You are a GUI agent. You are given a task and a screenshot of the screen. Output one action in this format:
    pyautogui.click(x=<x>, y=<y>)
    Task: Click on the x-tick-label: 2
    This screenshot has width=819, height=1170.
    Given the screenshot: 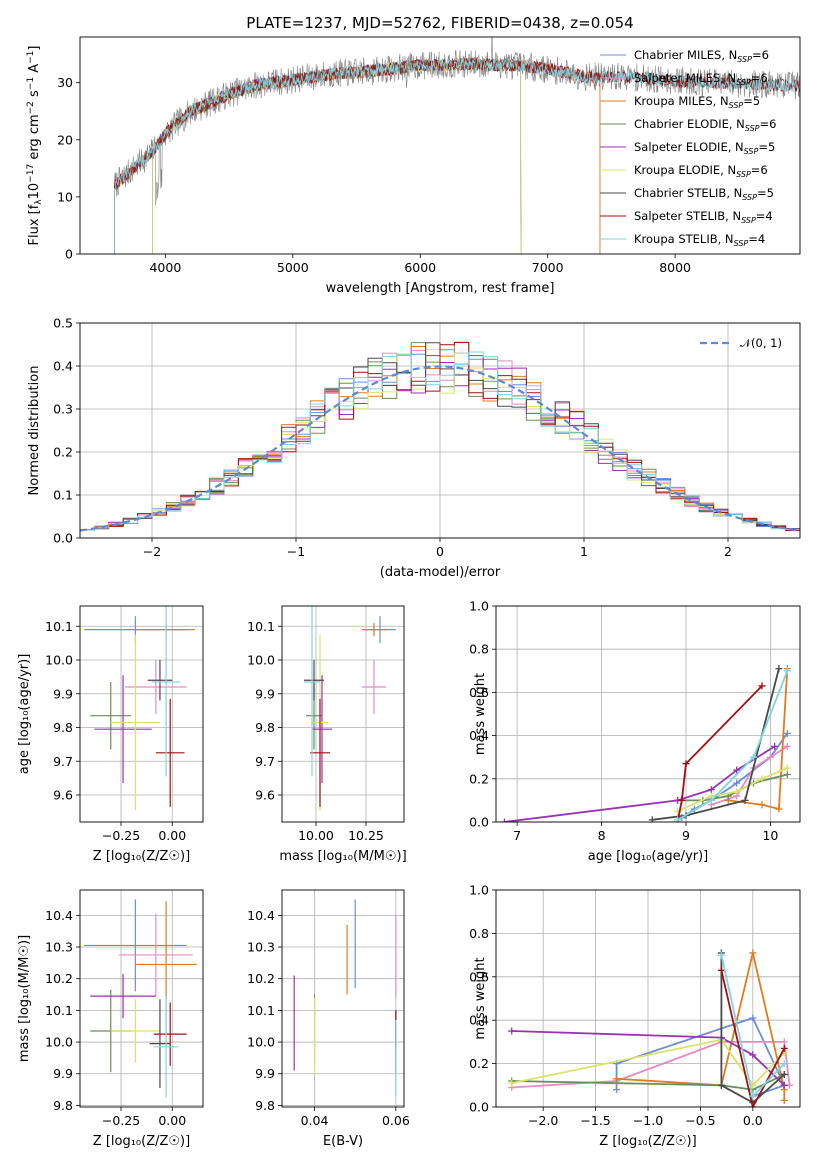 What is the action you would take?
    pyautogui.click(x=728, y=551)
    